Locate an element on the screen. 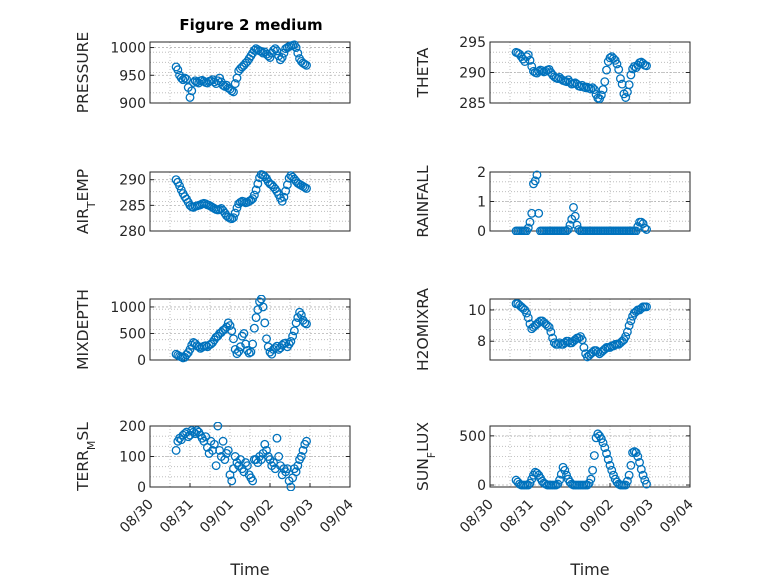 This screenshot has height=583, width=778. y-tick-label: 290 is located at coordinates (132, 181).